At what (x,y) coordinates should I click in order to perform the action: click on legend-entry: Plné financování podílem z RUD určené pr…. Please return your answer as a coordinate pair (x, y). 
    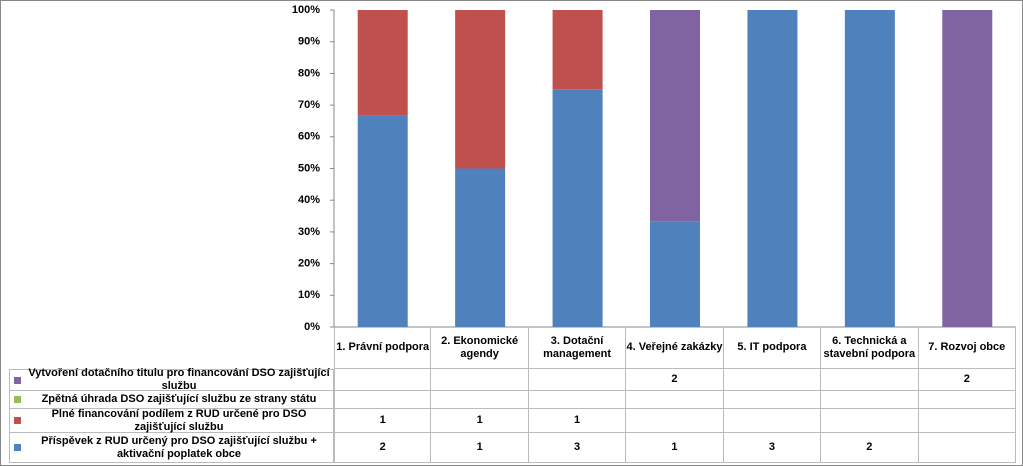
    Looking at the image, I should click on (171, 420).